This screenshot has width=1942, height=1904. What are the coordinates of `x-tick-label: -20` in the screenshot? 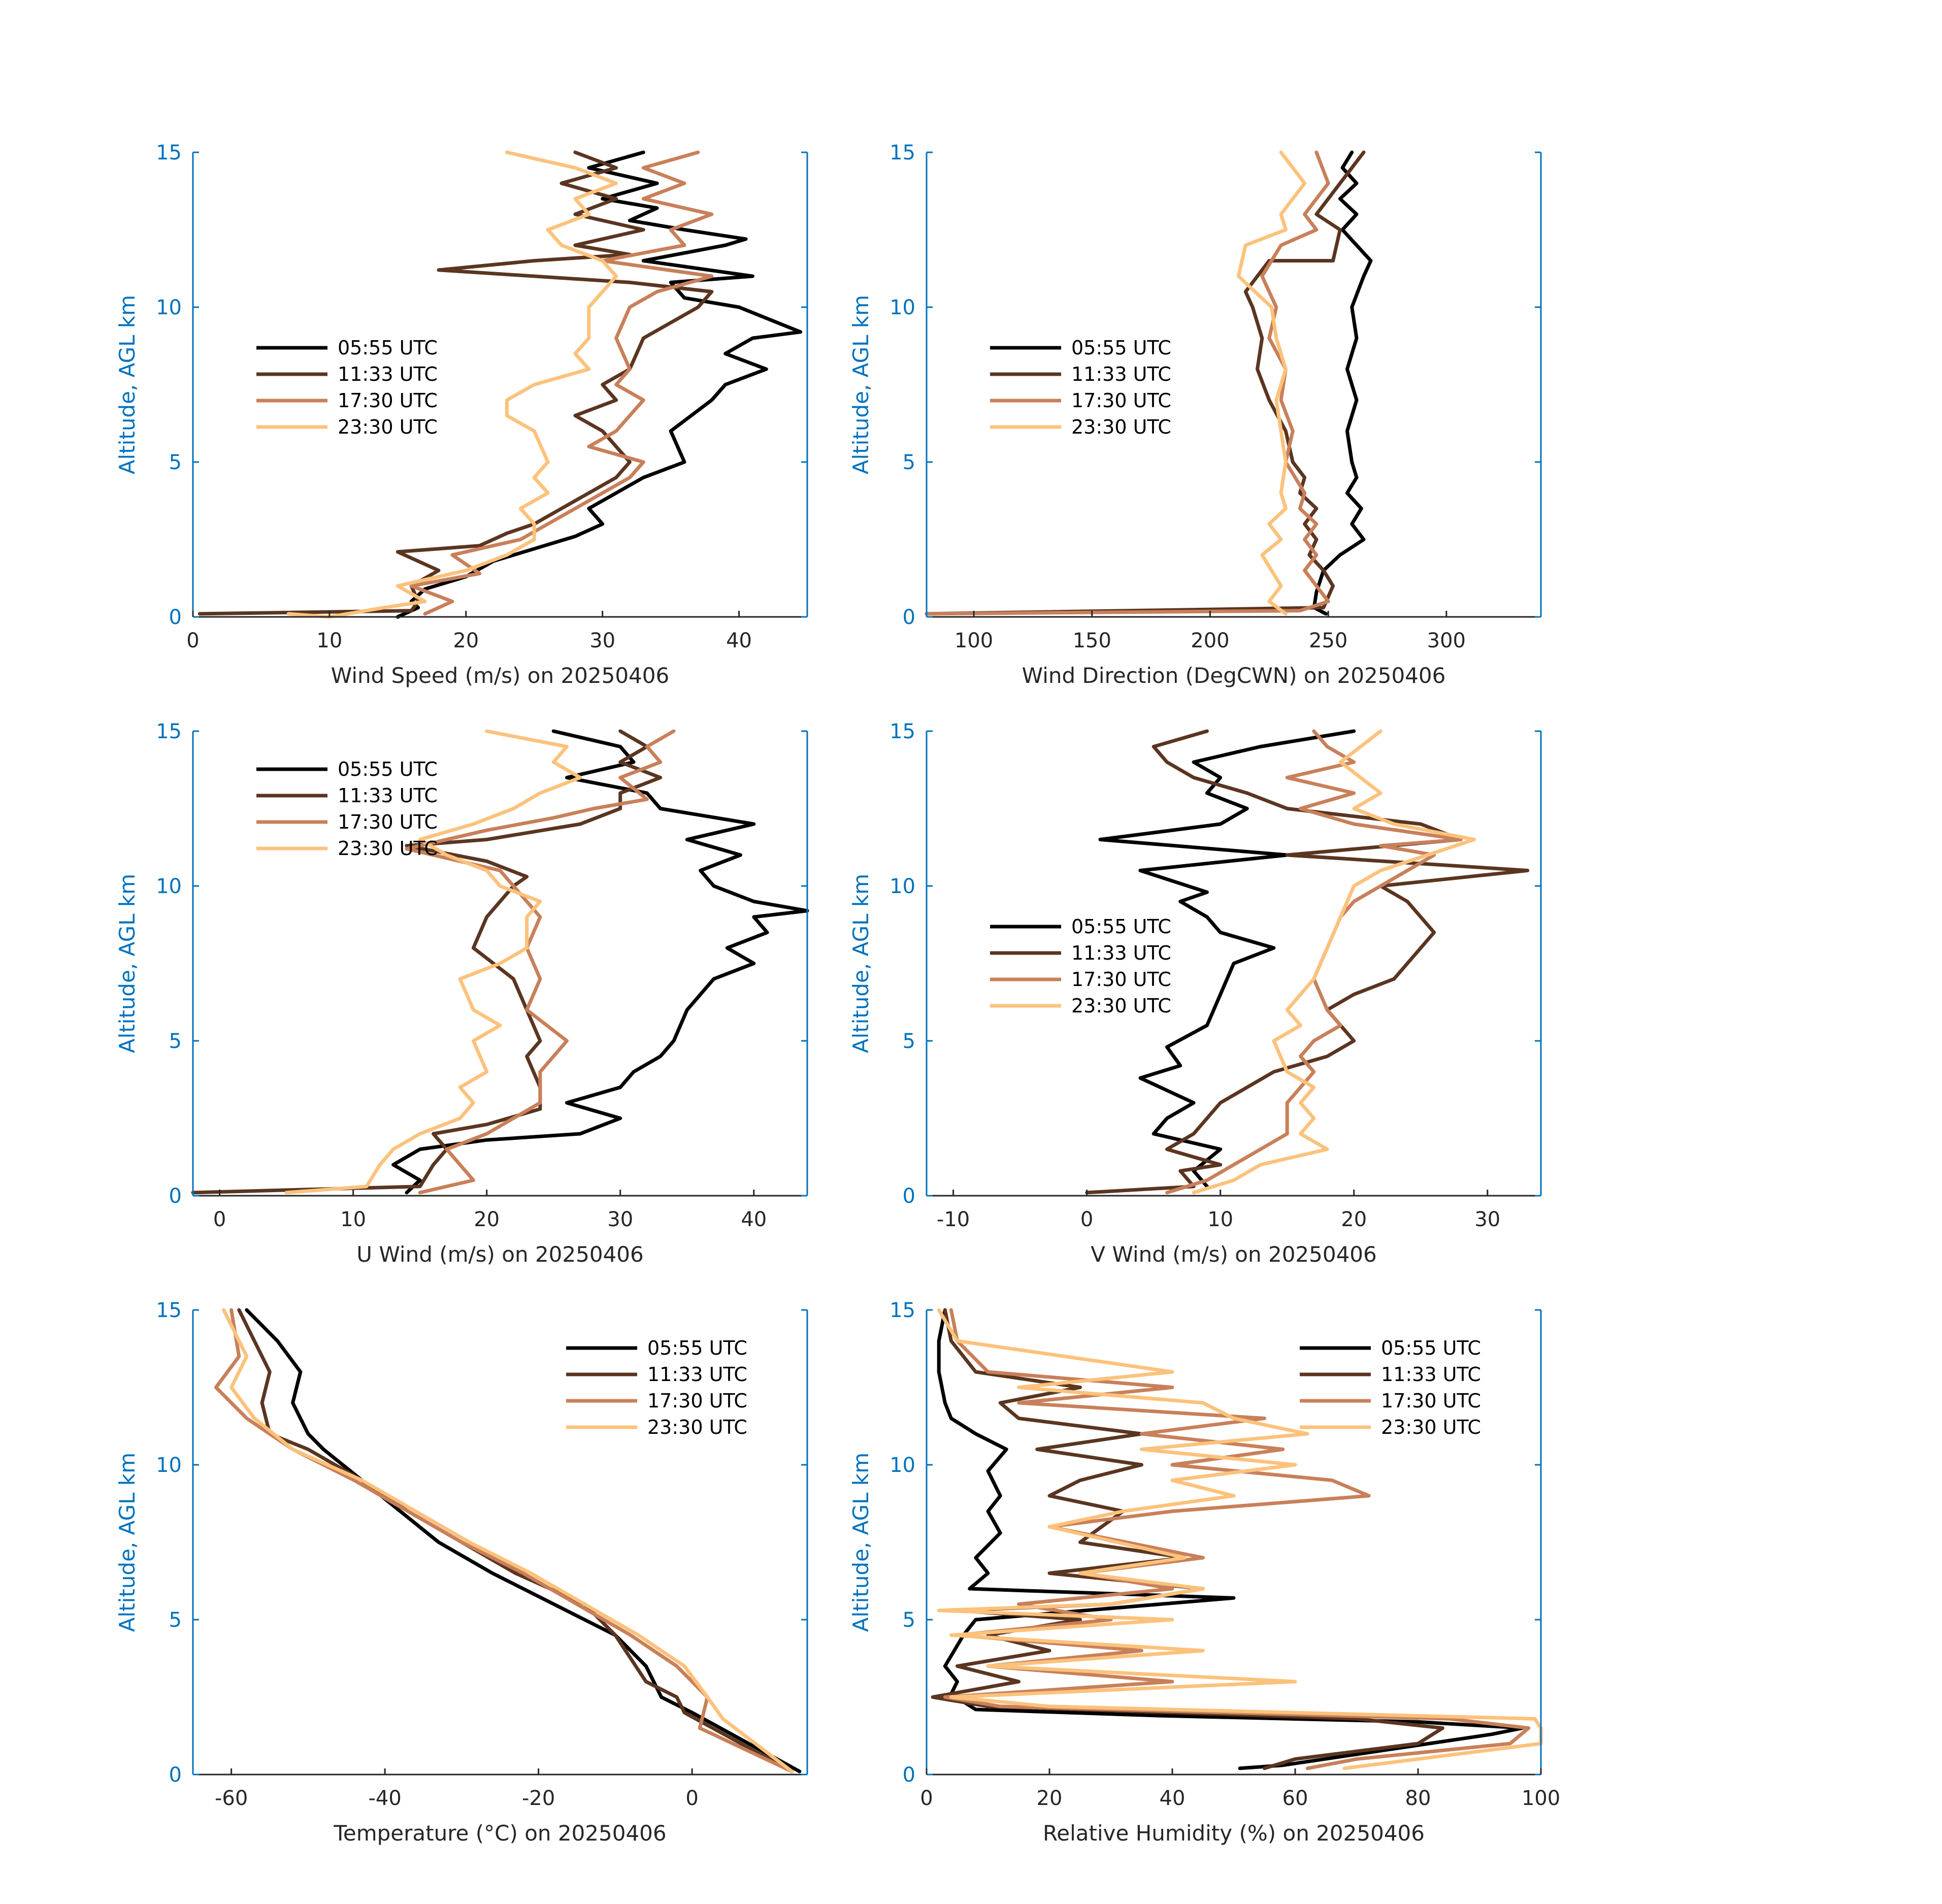 It's located at (538, 1799).